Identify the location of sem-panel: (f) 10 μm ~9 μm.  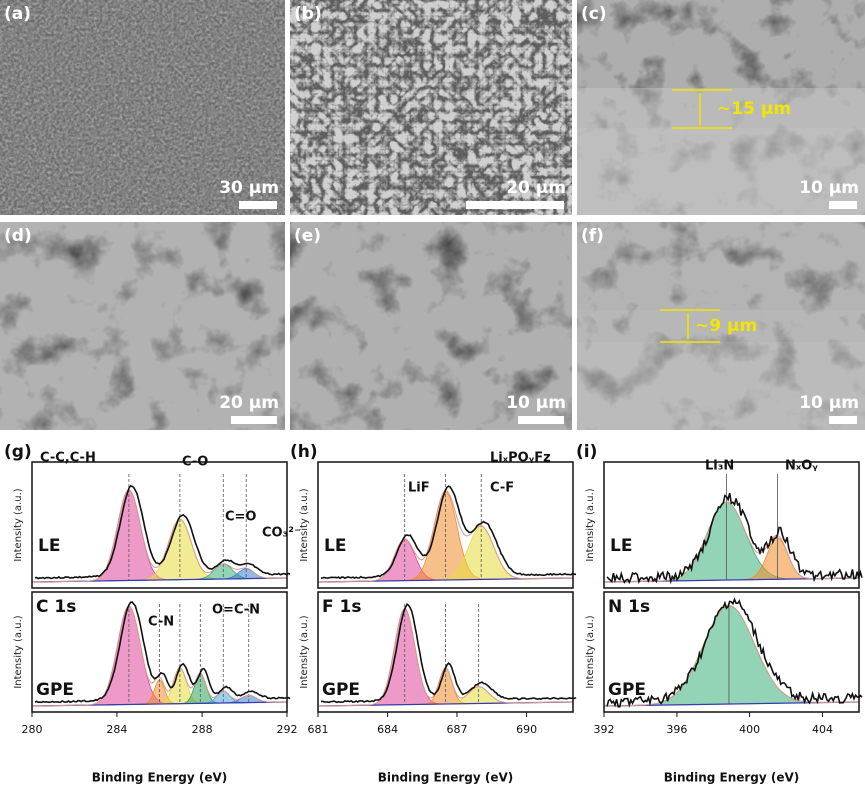
(721, 326).